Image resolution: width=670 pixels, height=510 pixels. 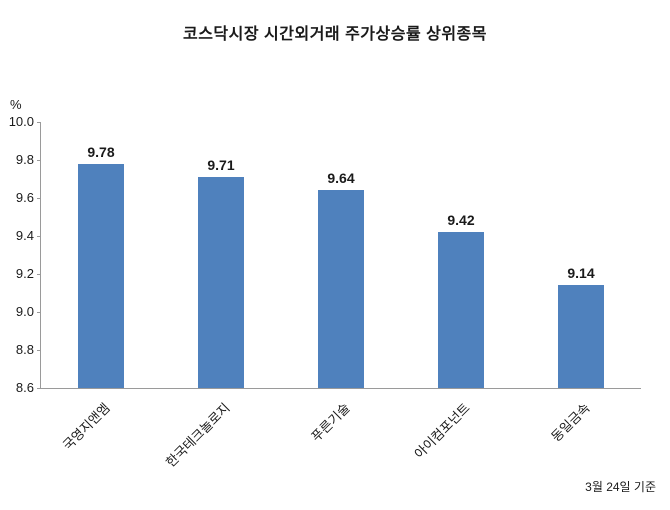 What do you see at coordinates (330, 422) in the screenshot?
I see `x-axis-category-label: 푸른기술` at bounding box center [330, 422].